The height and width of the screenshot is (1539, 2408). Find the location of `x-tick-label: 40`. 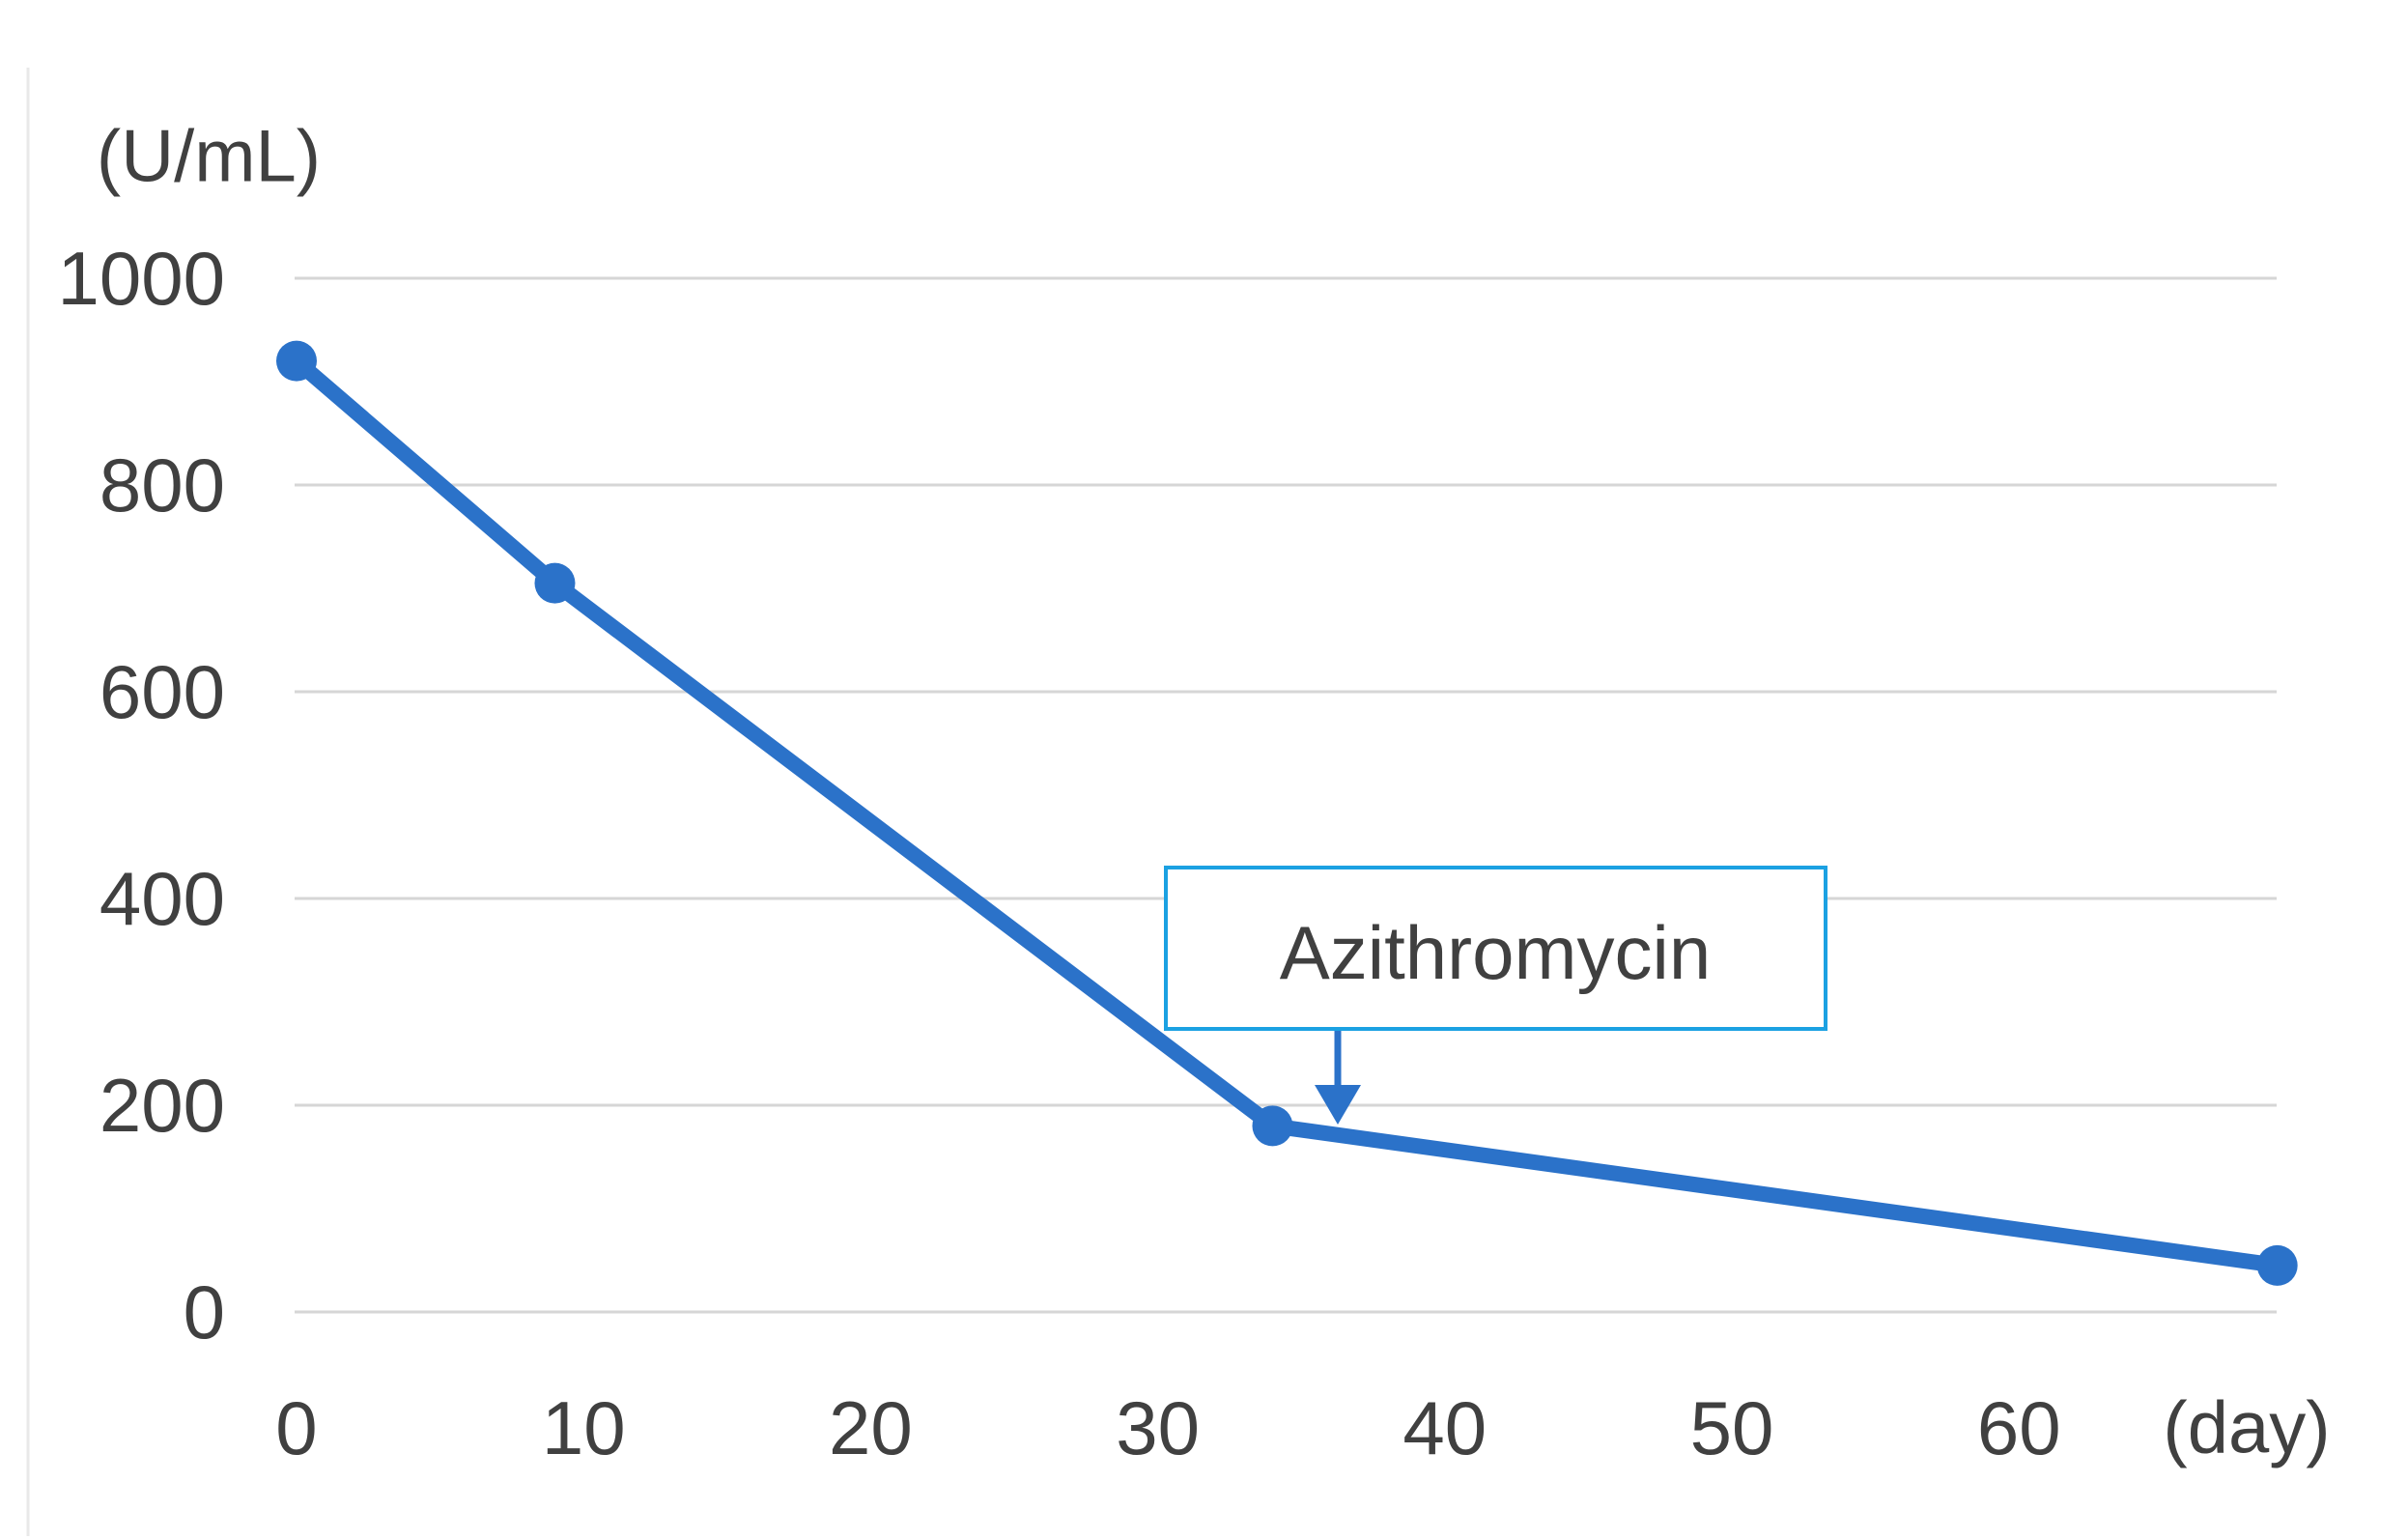

x-tick-label: 40 is located at coordinates (1444, 1427).